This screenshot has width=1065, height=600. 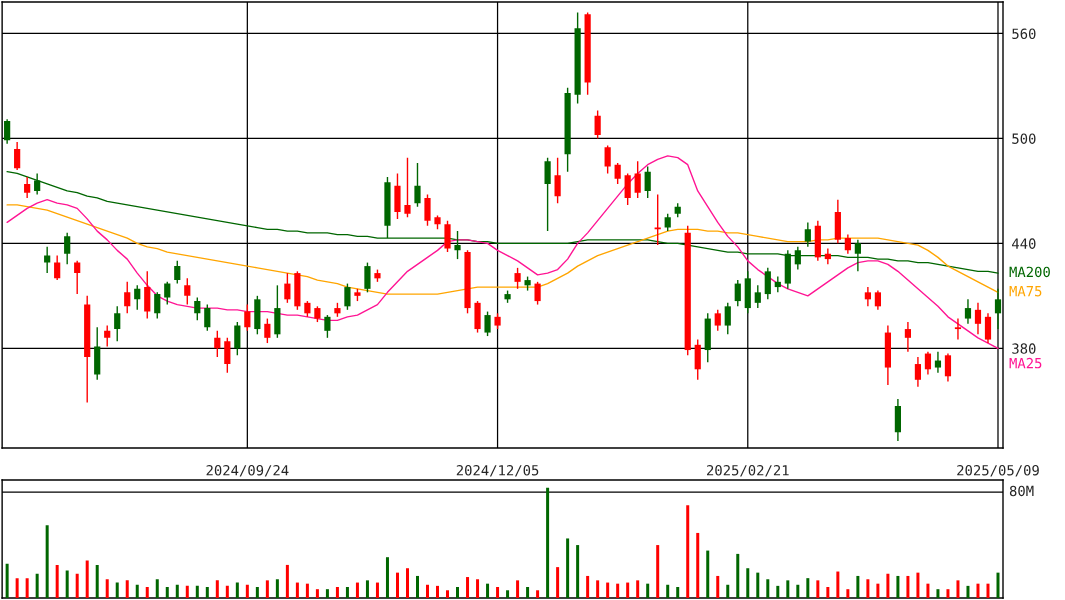 What do you see at coordinates (1029, 272) in the screenshot?
I see `series-label: MA200` at bounding box center [1029, 272].